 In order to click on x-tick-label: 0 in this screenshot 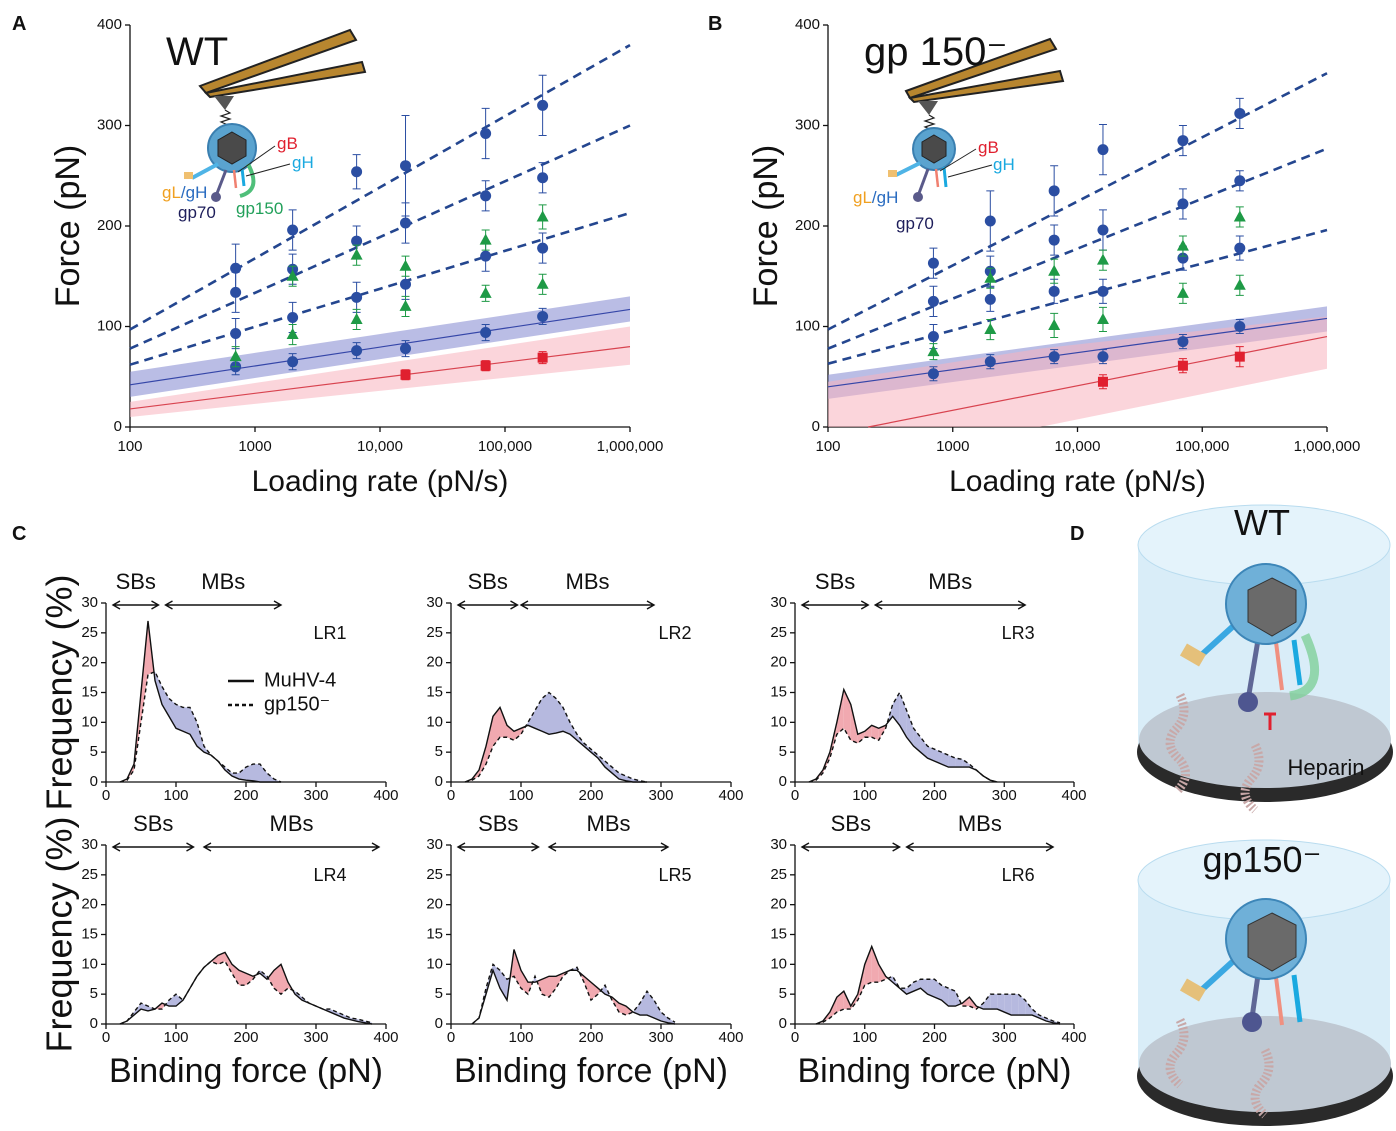, I will do `click(106, 795)`.